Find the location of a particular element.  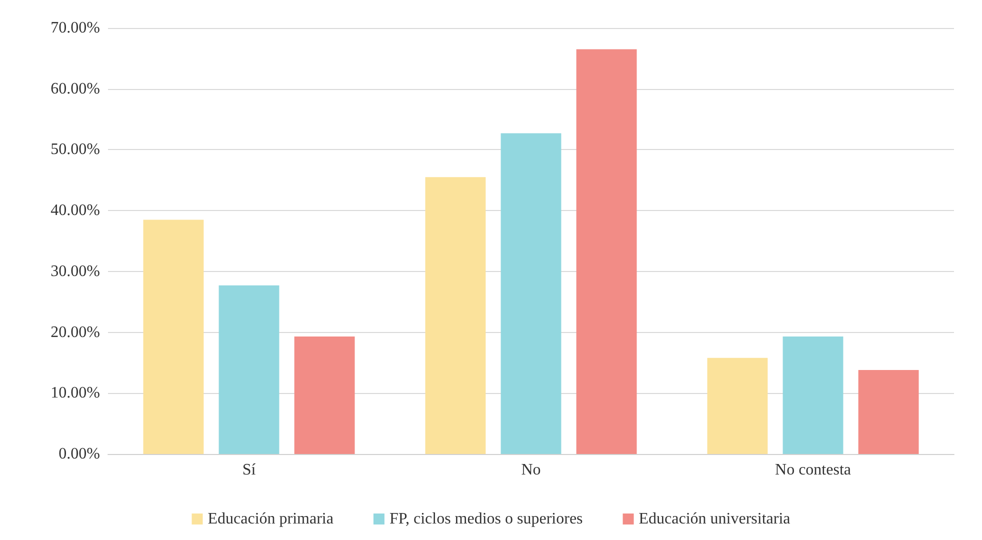

legend-label: Educación universitaria is located at coordinates (714, 519).